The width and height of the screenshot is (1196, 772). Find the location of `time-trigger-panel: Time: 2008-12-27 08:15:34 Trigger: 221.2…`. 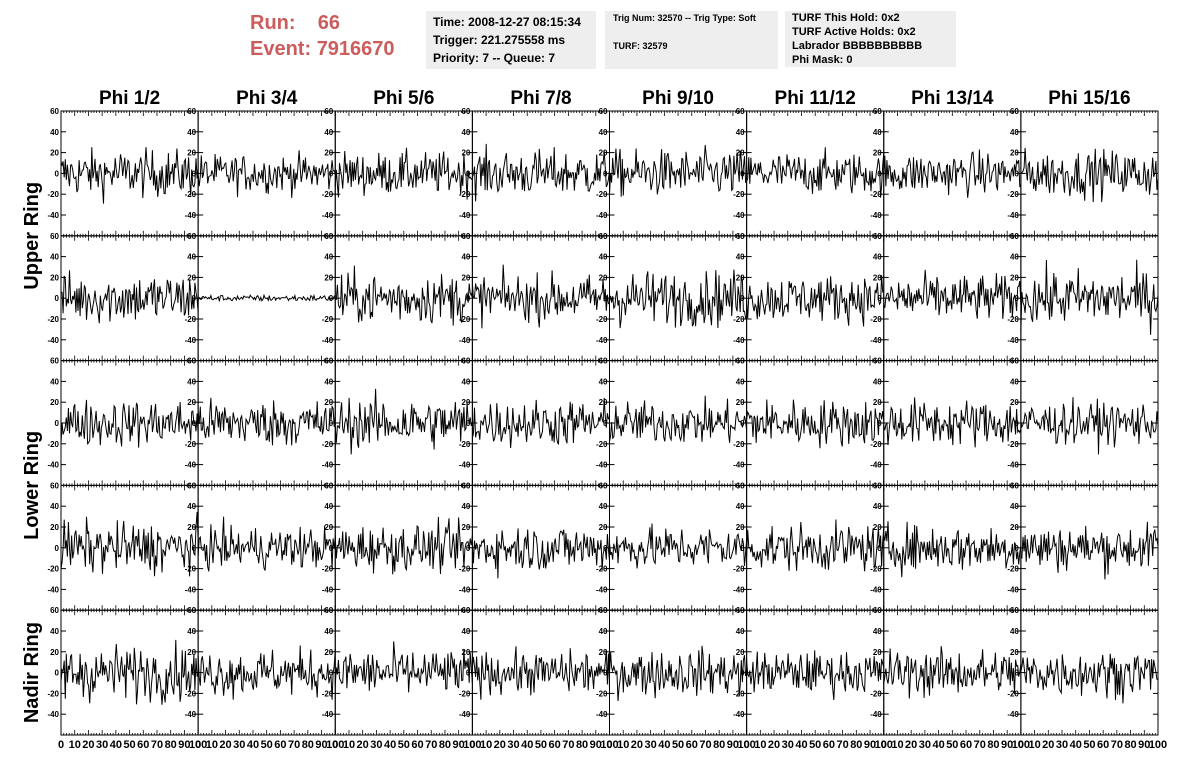

time-trigger-panel: Time: 2008-12-27 08:15:34 Trigger: 221.2… is located at coordinates (511, 40).